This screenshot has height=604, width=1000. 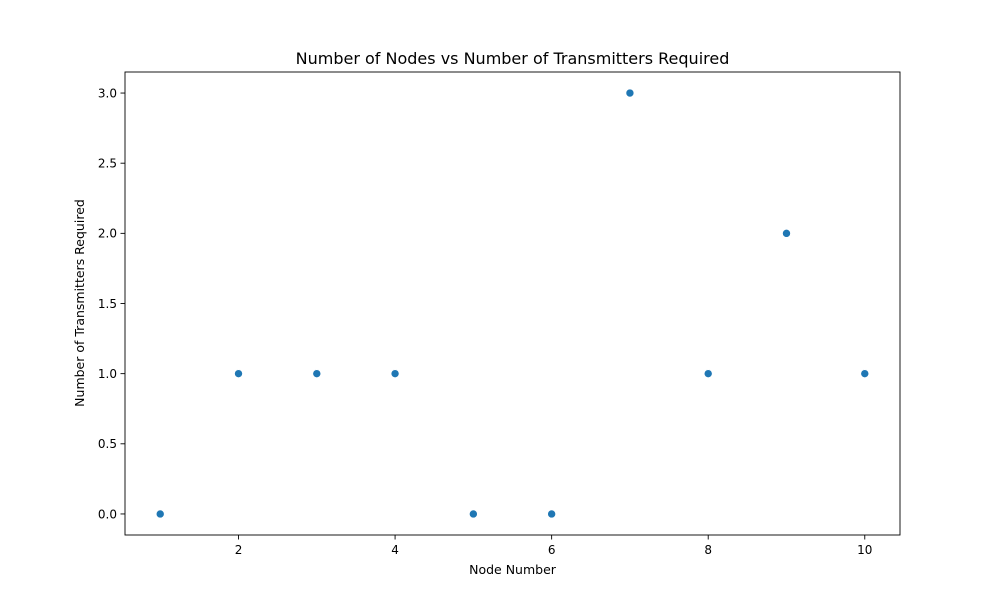 I want to click on y-tick-label: 0.5, so click(x=107, y=444).